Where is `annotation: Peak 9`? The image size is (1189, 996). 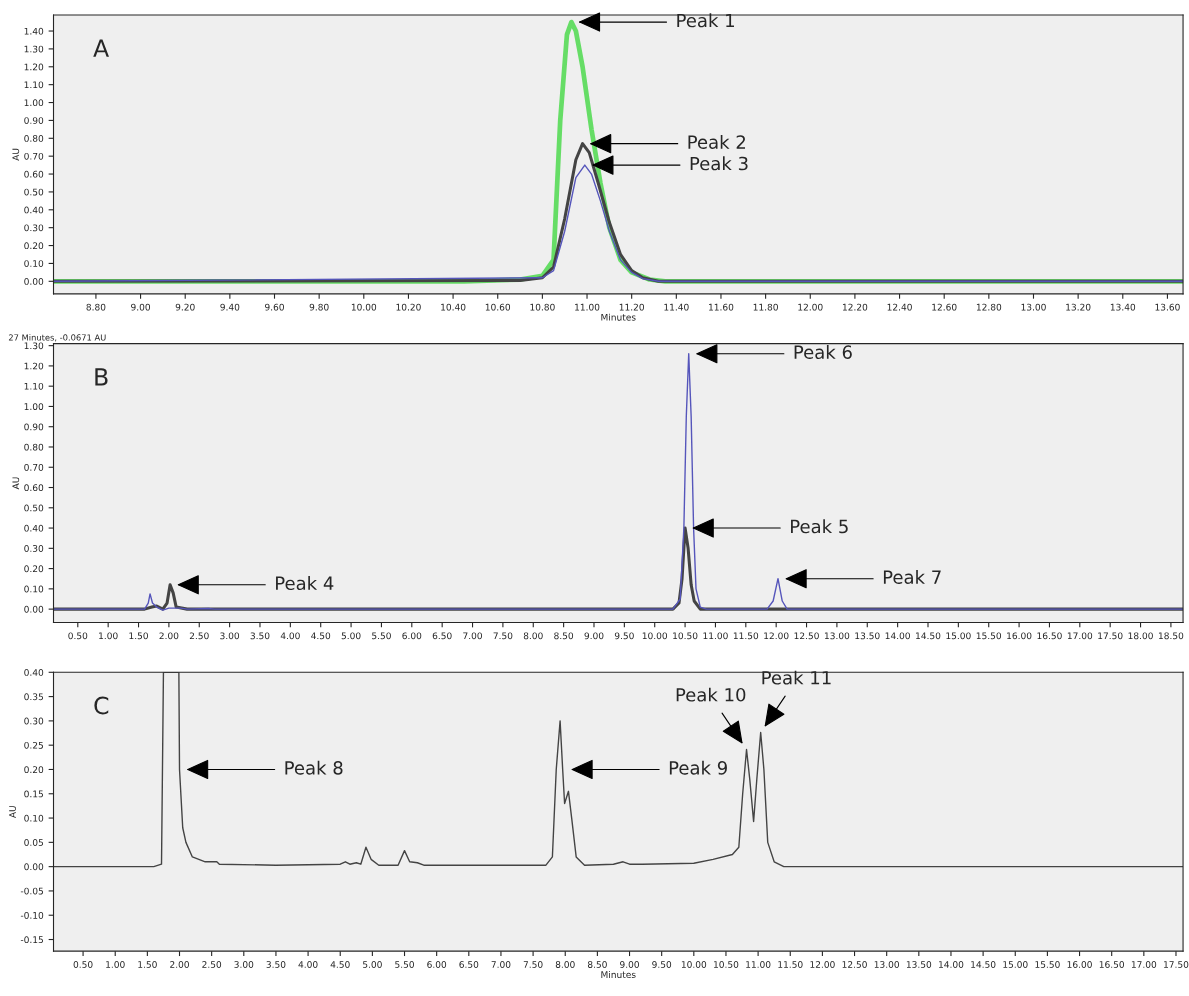
annotation: Peak 9 is located at coordinates (698, 767).